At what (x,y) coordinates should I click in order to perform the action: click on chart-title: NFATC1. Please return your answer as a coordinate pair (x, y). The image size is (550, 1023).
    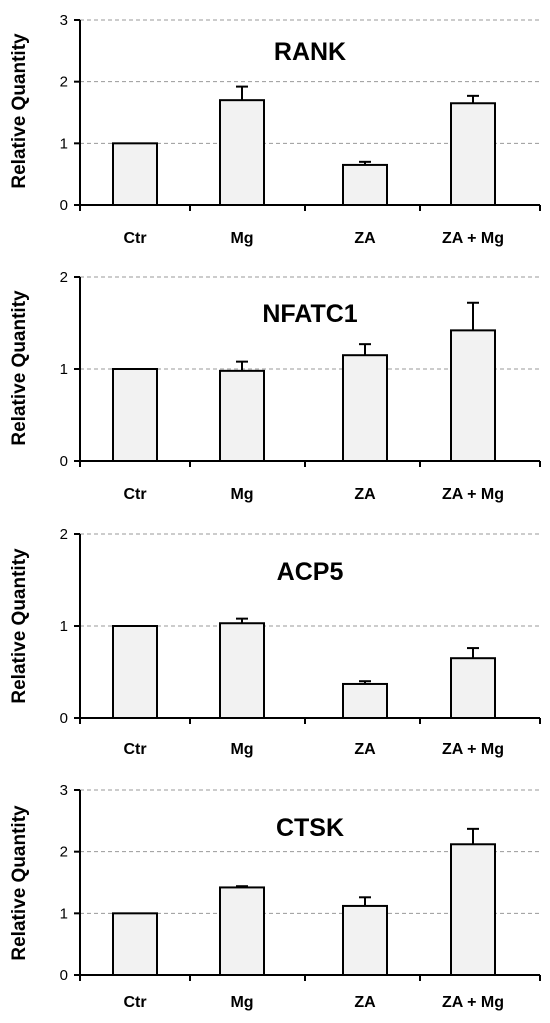
    Looking at the image, I should click on (309, 314).